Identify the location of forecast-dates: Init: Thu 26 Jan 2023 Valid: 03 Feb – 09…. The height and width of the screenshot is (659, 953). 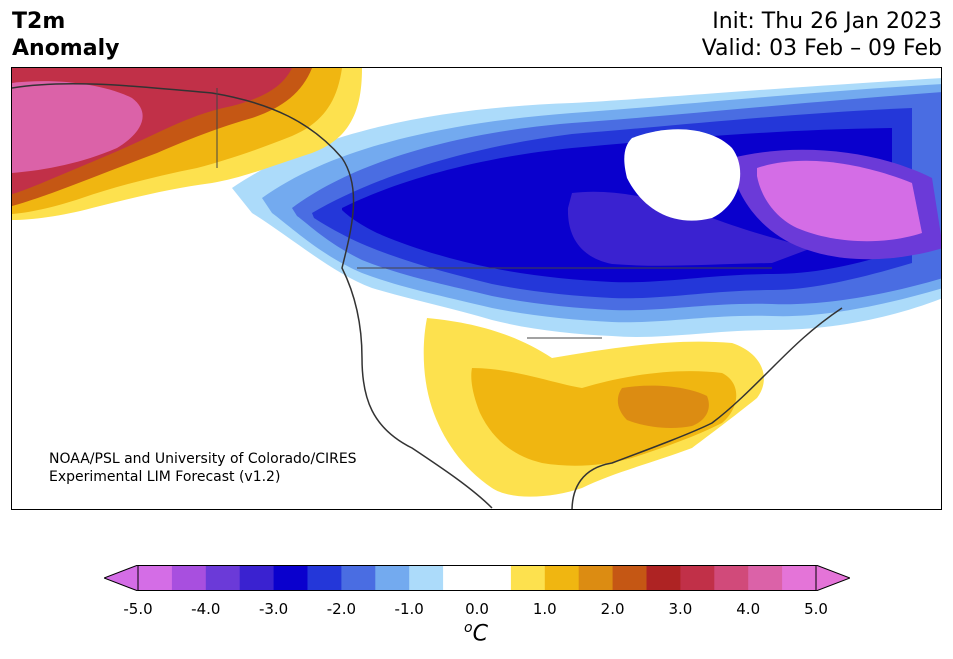
(822, 35).